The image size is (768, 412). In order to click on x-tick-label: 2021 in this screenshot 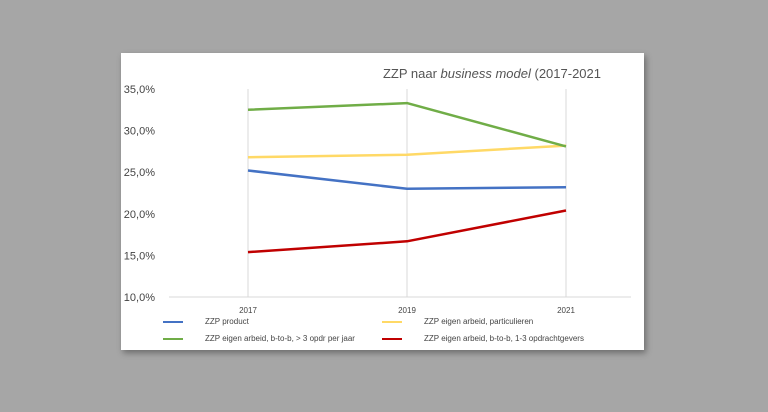, I will do `click(566, 310)`.